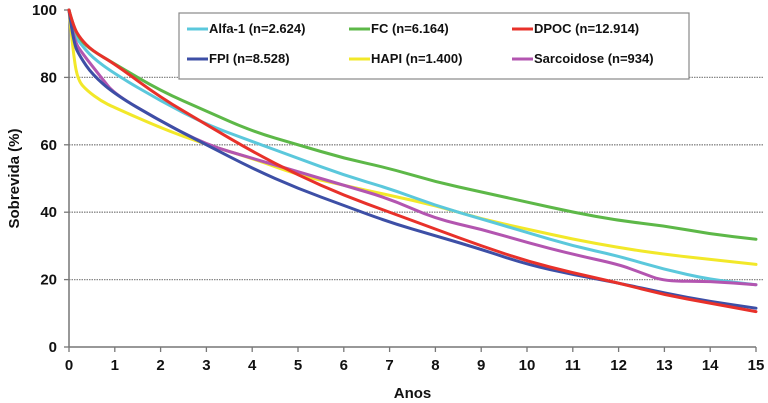 This screenshot has height=403, width=768. Describe the element at coordinates (115, 365) in the screenshot. I see `x-tick-label: 1` at that location.